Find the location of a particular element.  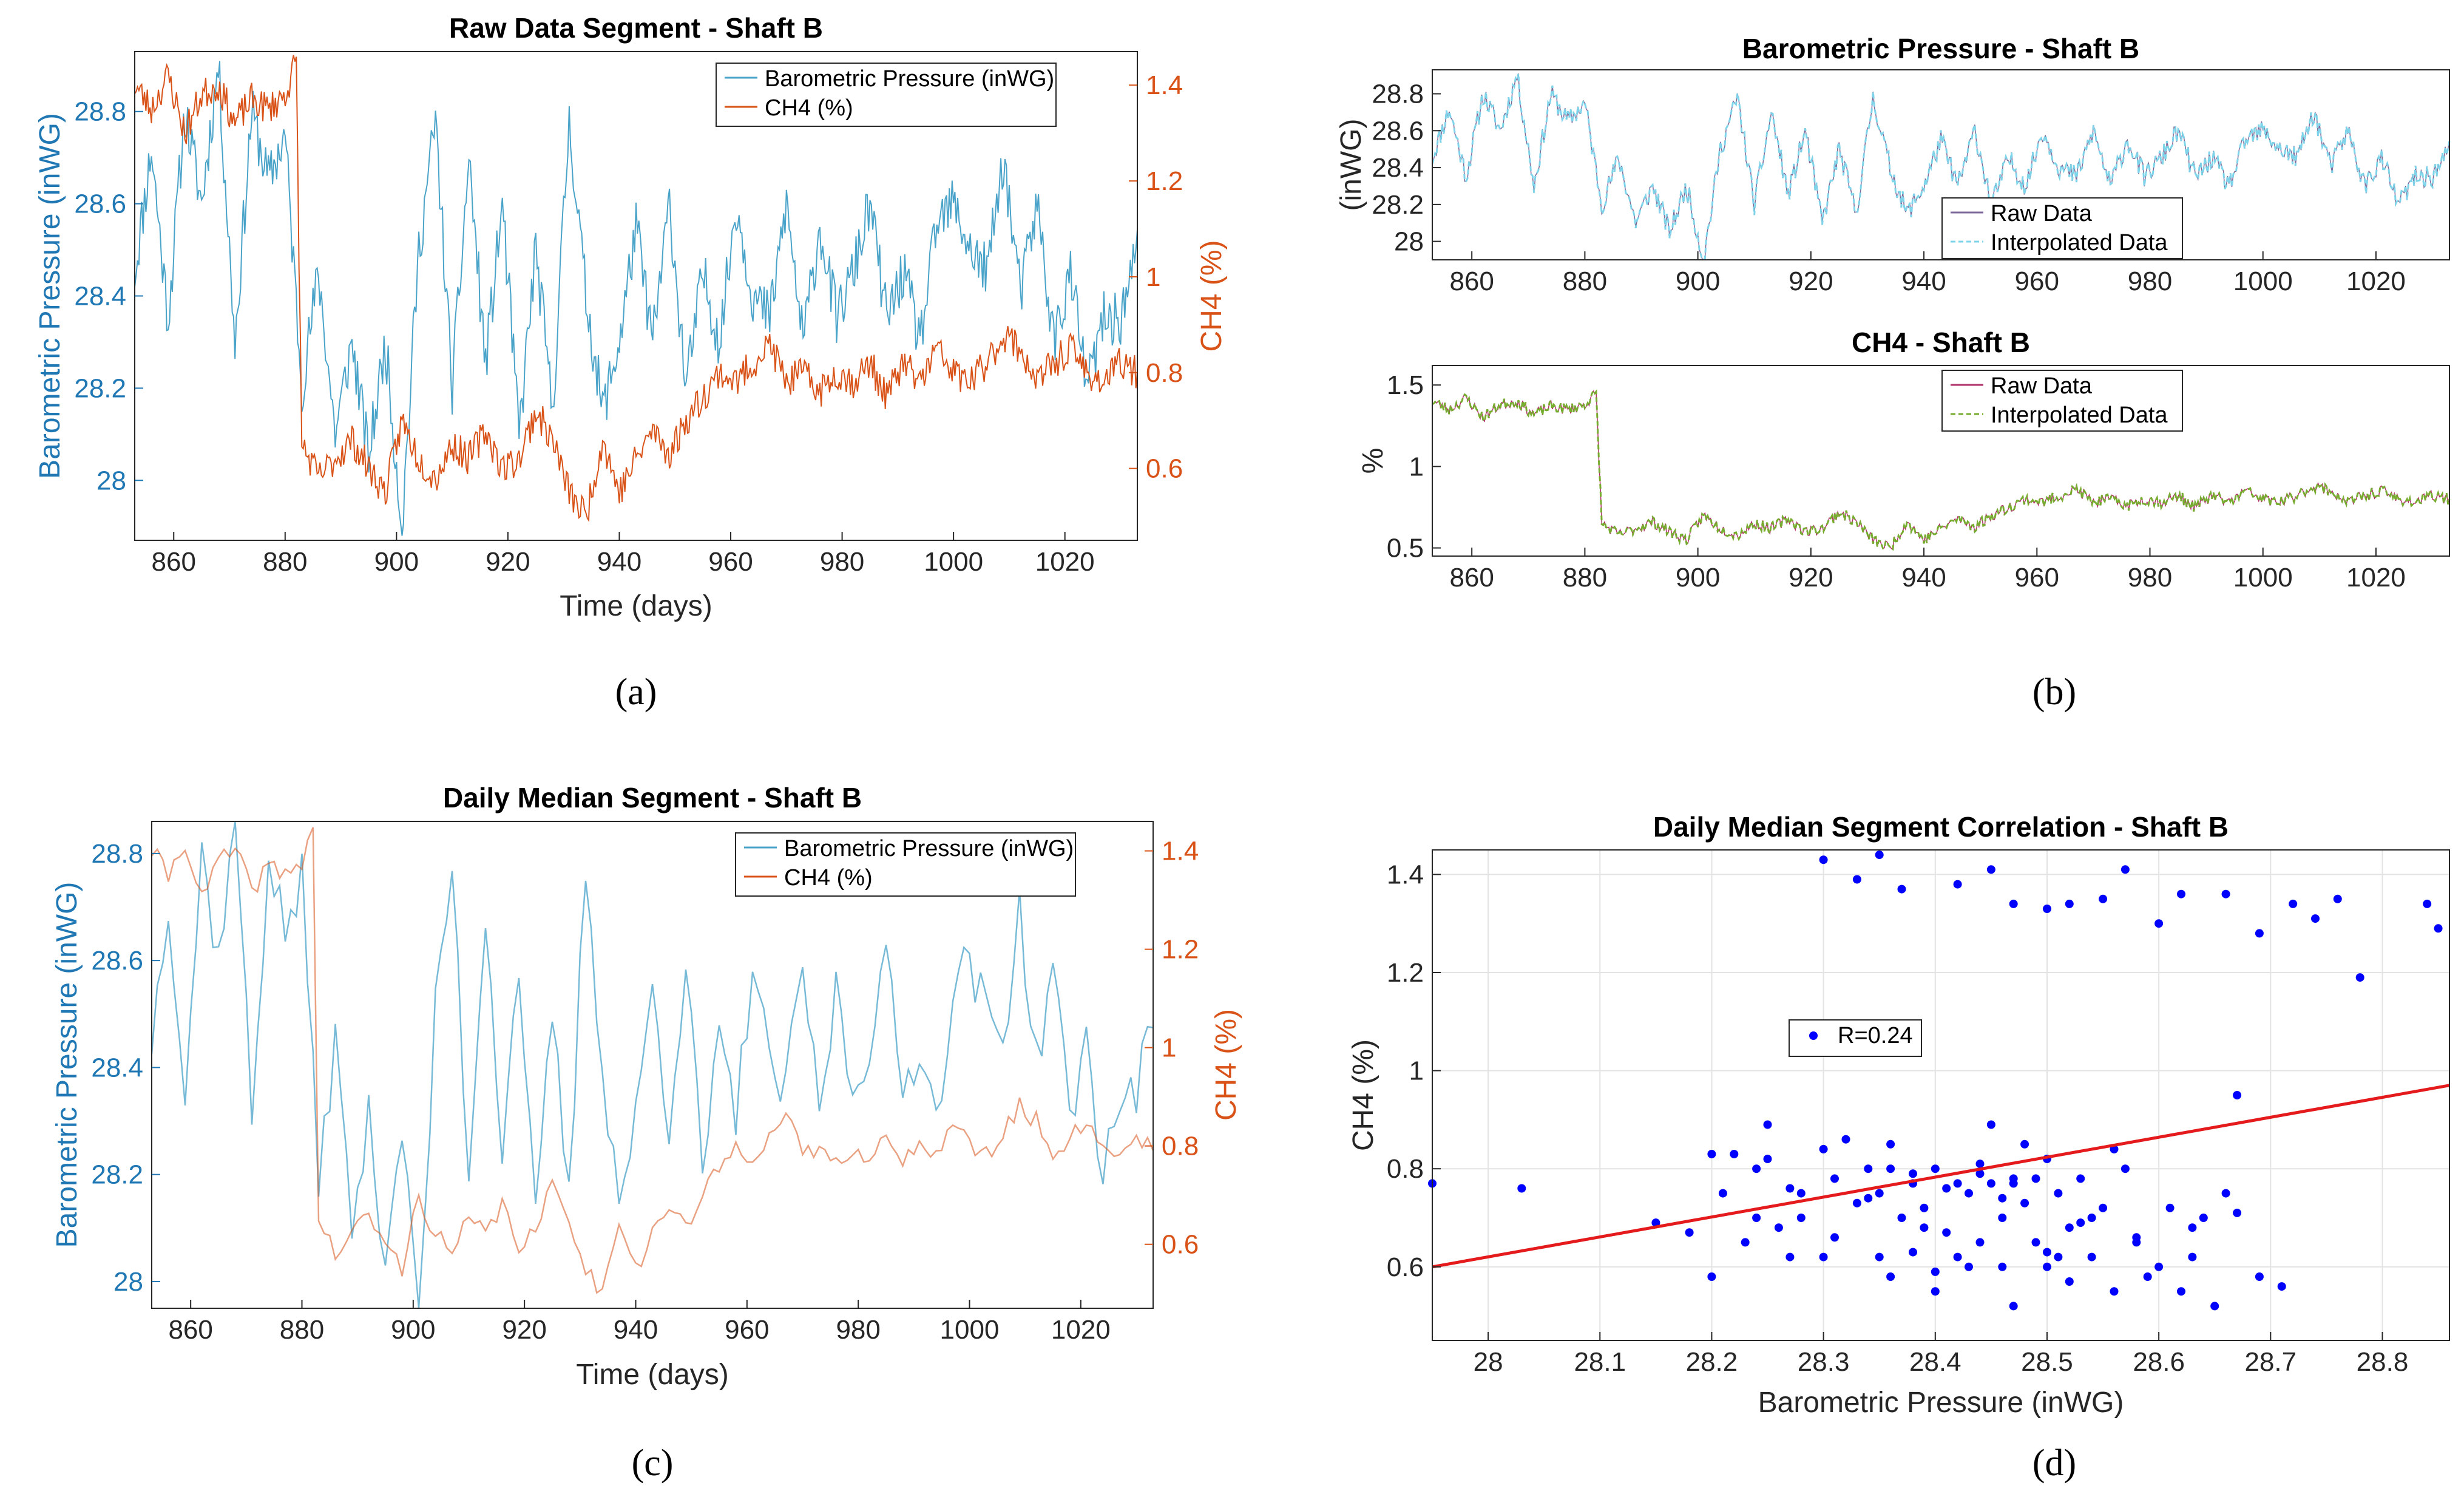

a-xtick-label: 920 is located at coordinates (508, 562).